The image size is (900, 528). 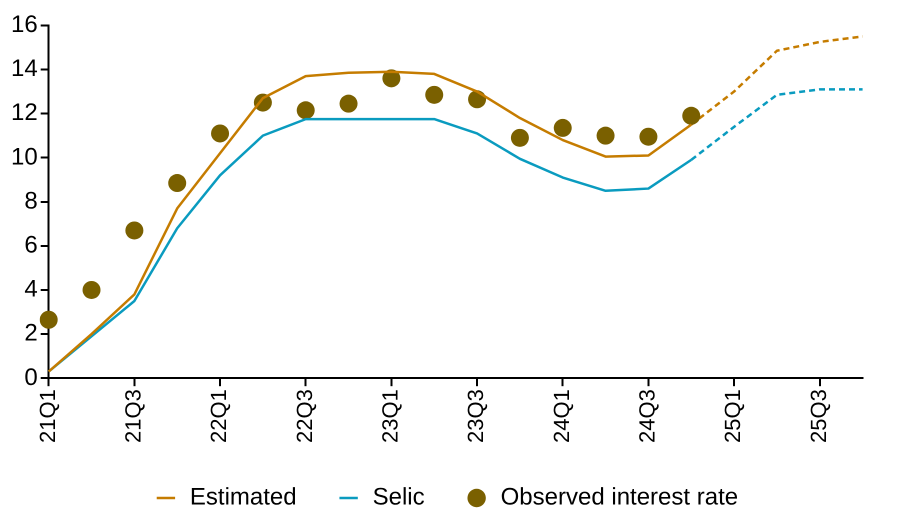 I want to click on legend-label: Estimated, so click(x=243, y=497).